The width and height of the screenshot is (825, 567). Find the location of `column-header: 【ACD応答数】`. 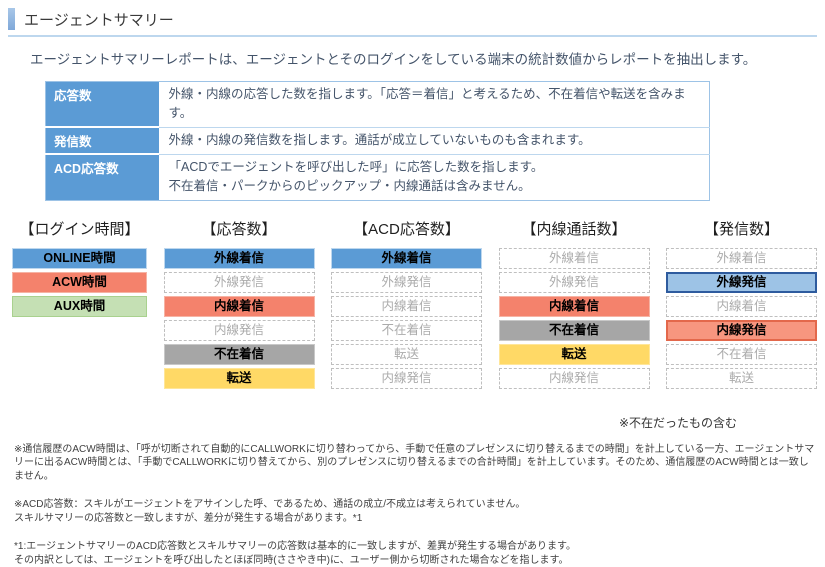

column-header: 【ACD応答数】 is located at coordinates (406, 228).